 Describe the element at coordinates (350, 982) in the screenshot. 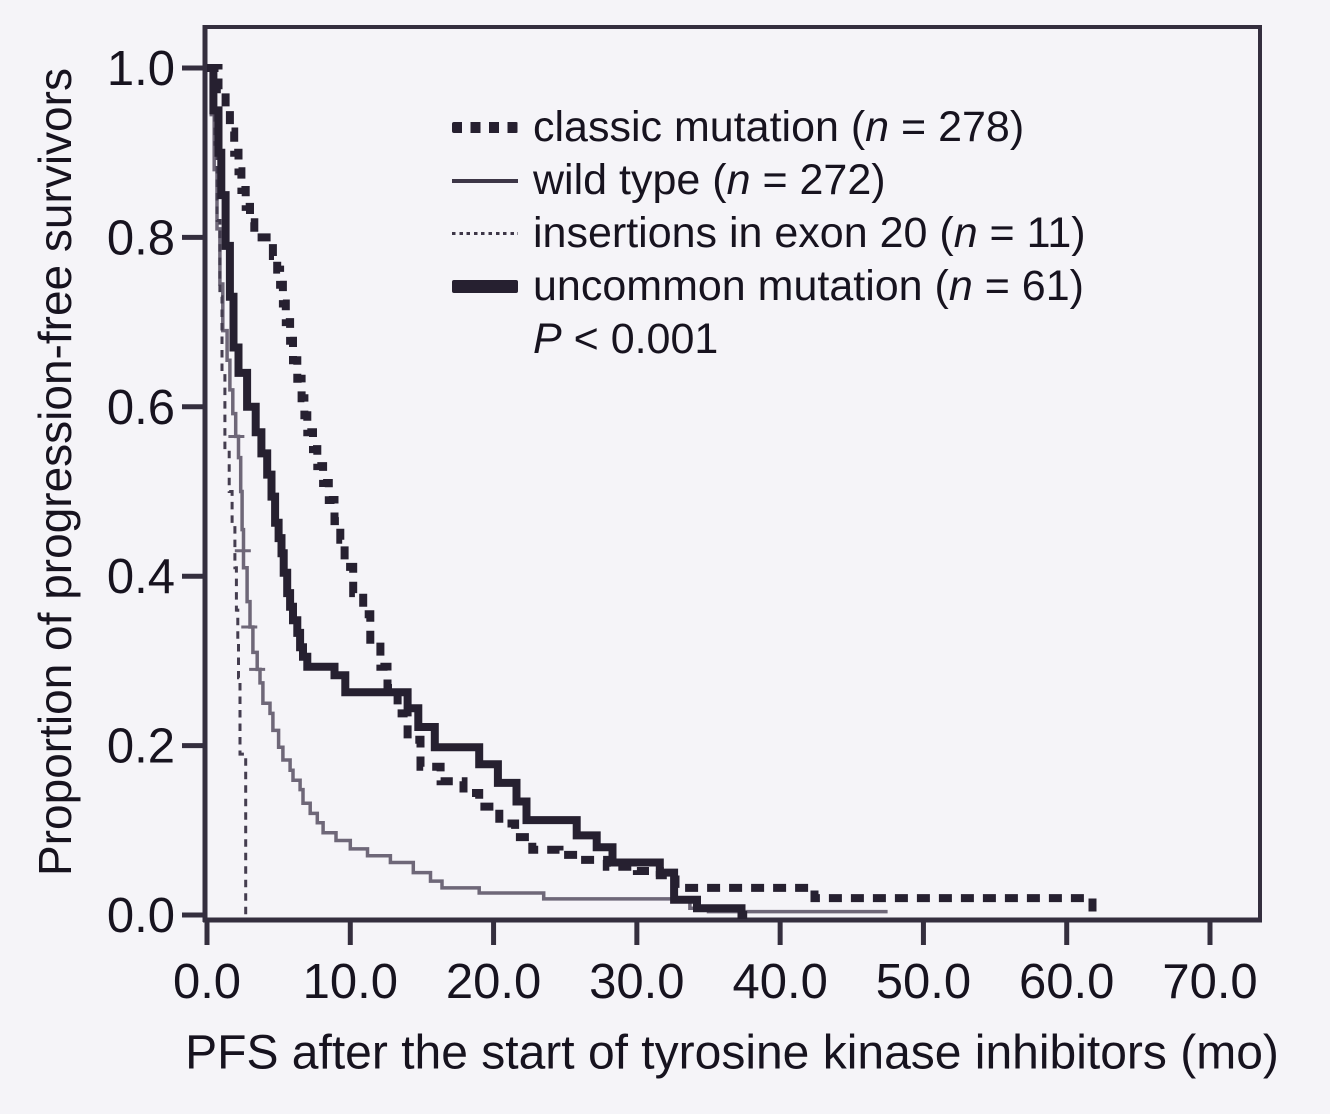

I see `x-tick-label: 10.0` at that location.